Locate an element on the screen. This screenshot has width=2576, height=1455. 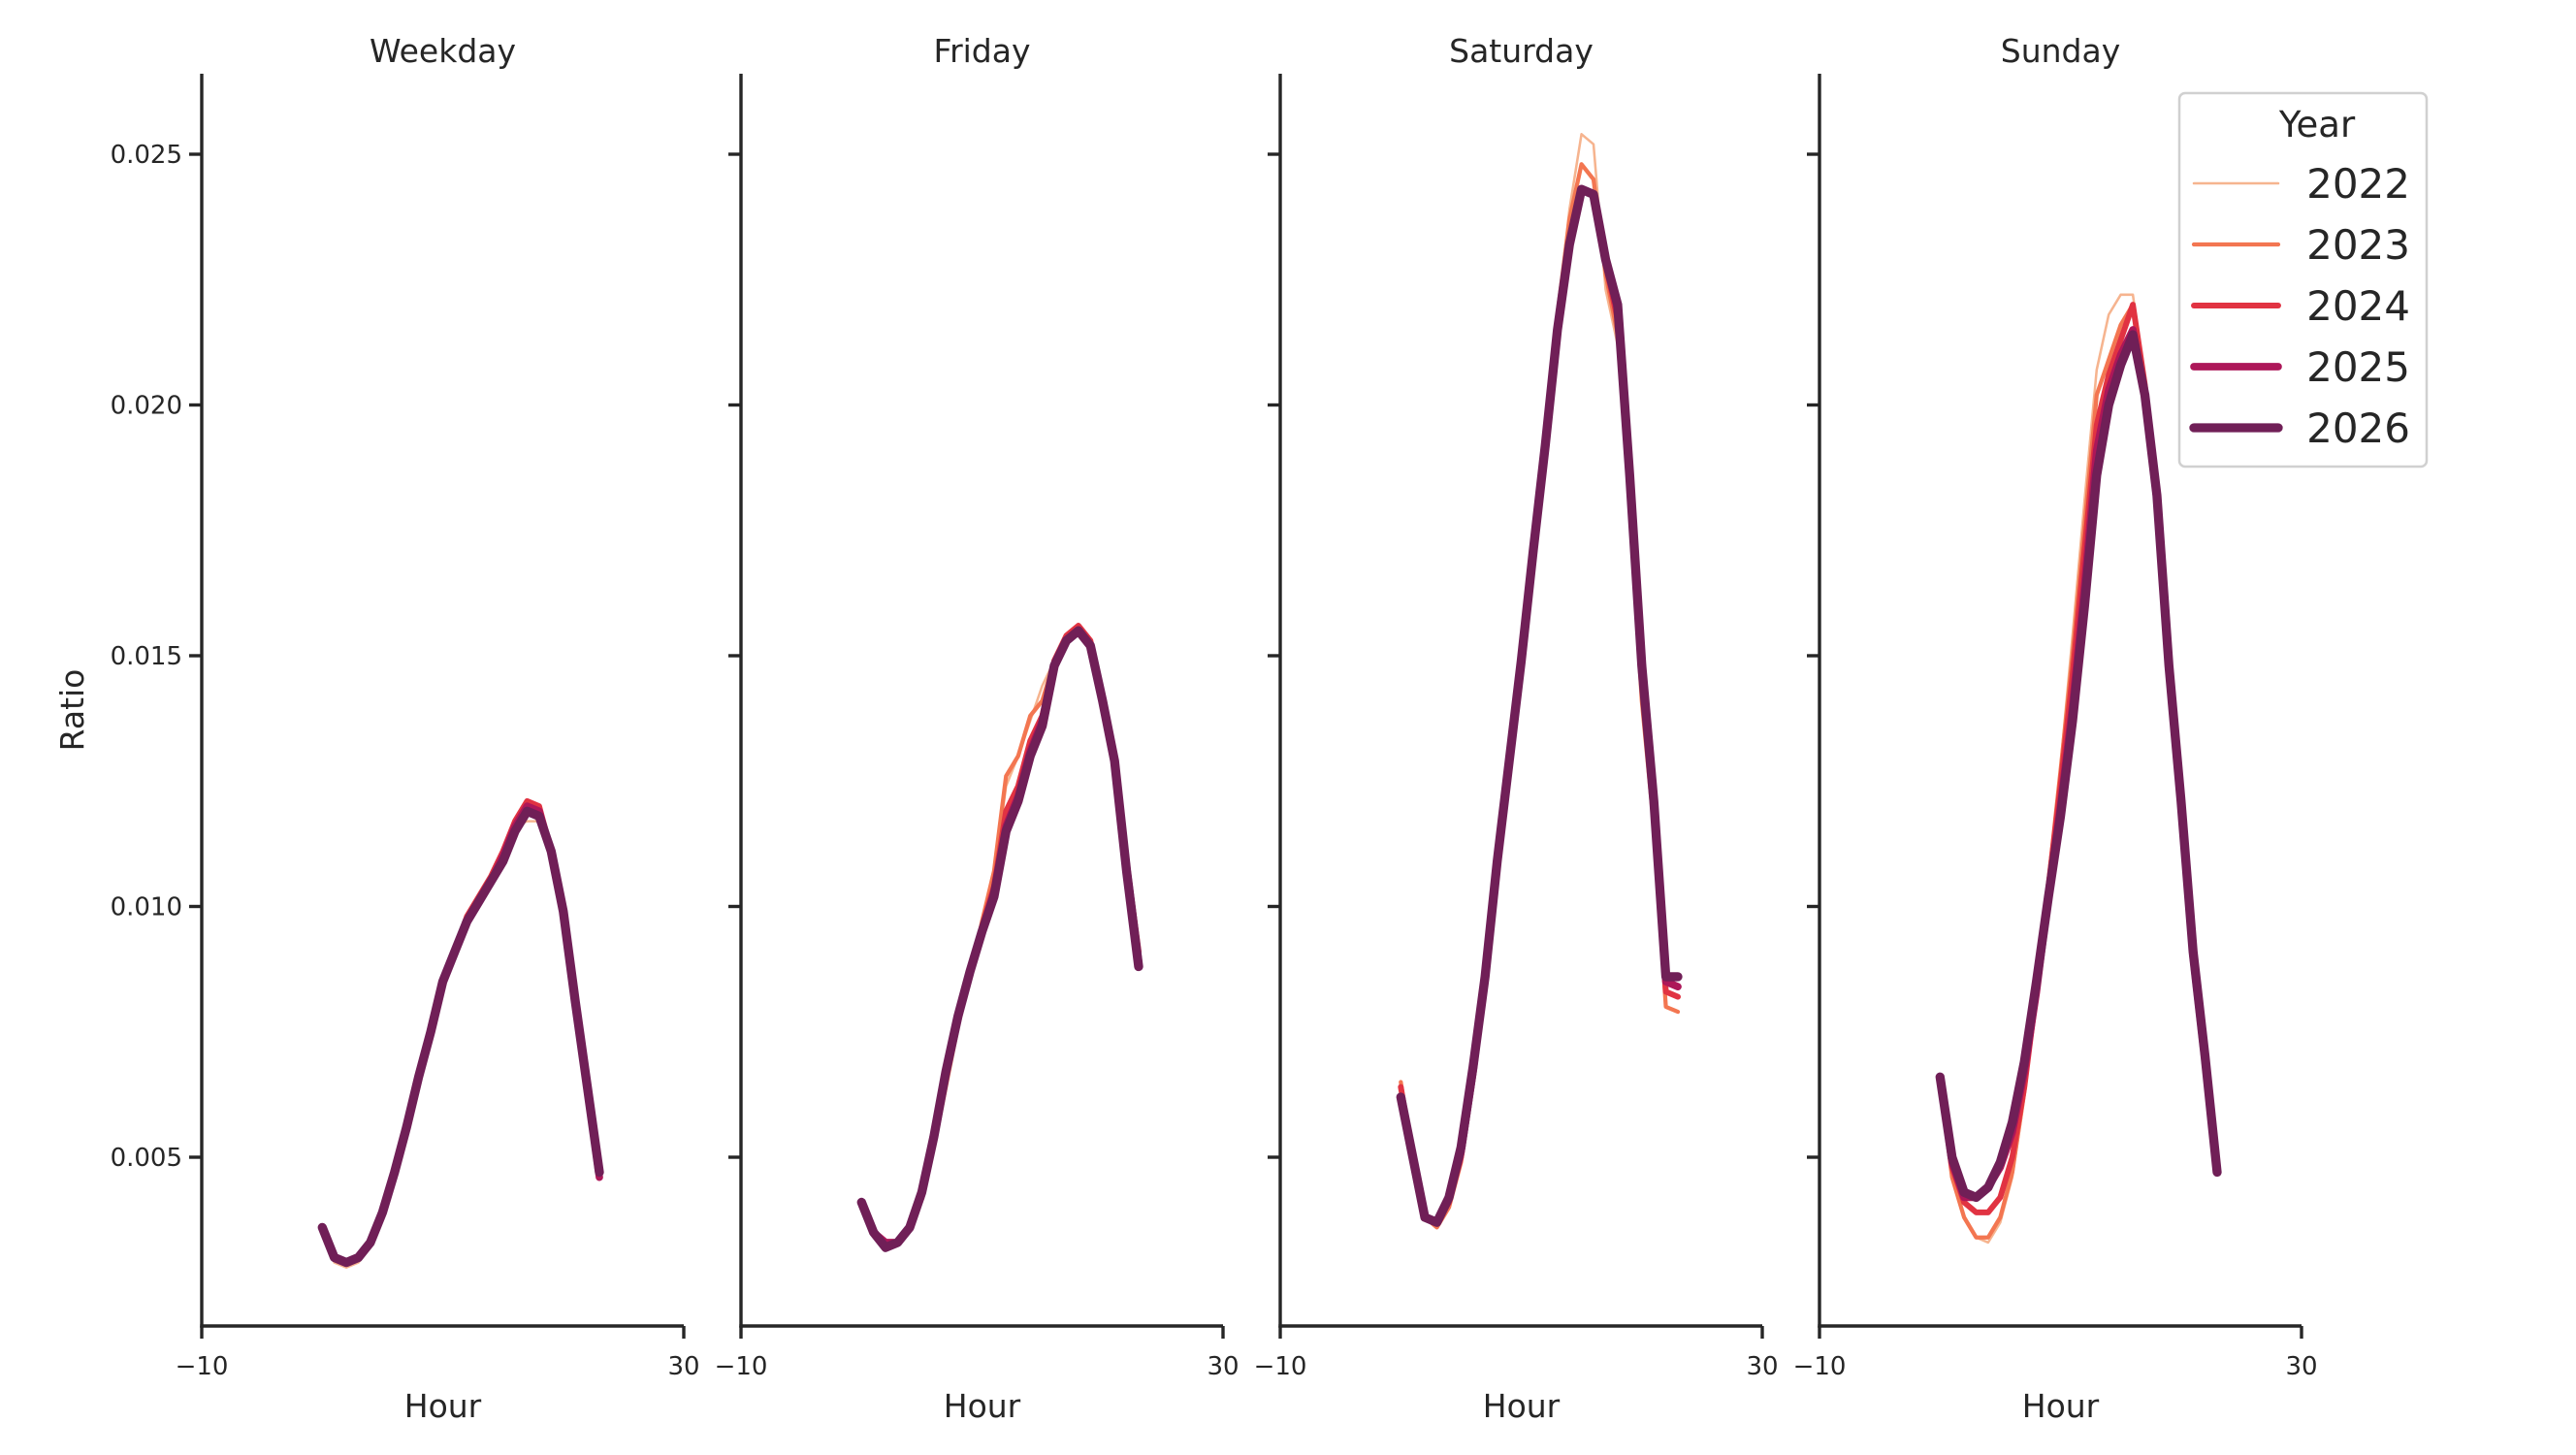
y-tick-label: 0.015 is located at coordinates (146, 656).